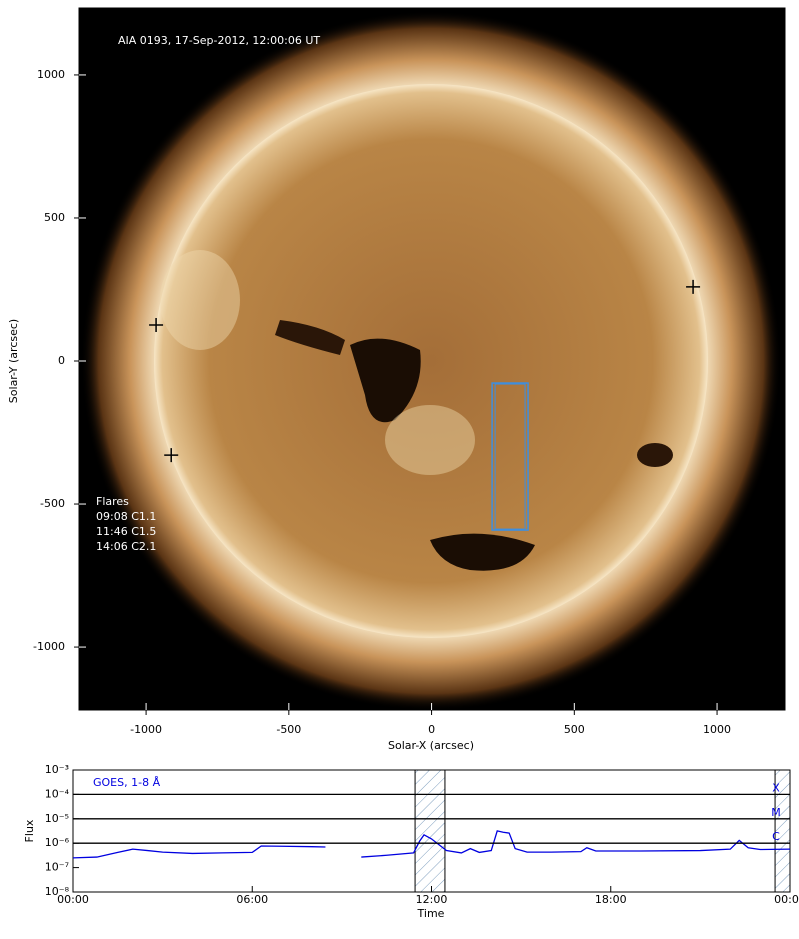  I want to click on region-box, so click(510, 456).